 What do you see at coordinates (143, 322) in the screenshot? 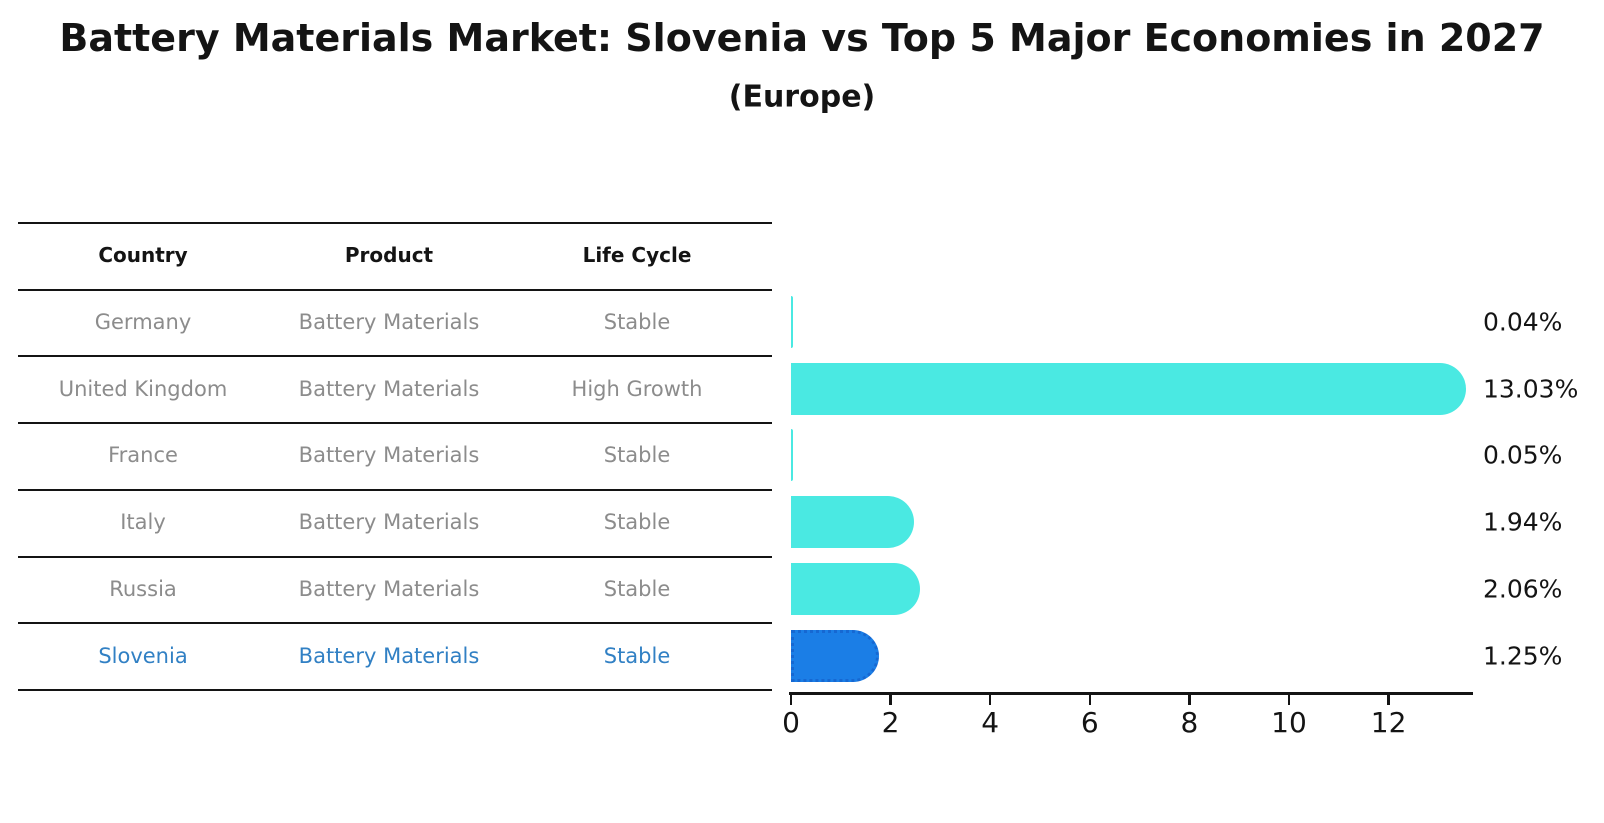
I see `table-cell-country: Germany` at bounding box center [143, 322].